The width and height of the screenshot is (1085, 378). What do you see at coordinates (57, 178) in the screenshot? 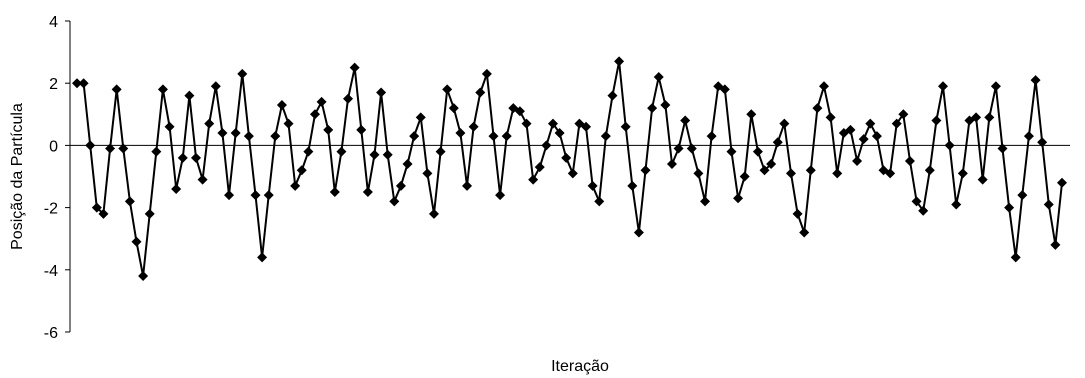
I see `y-ticks: 4 2 0 -2 -4 -6` at bounding box center [57, 178].